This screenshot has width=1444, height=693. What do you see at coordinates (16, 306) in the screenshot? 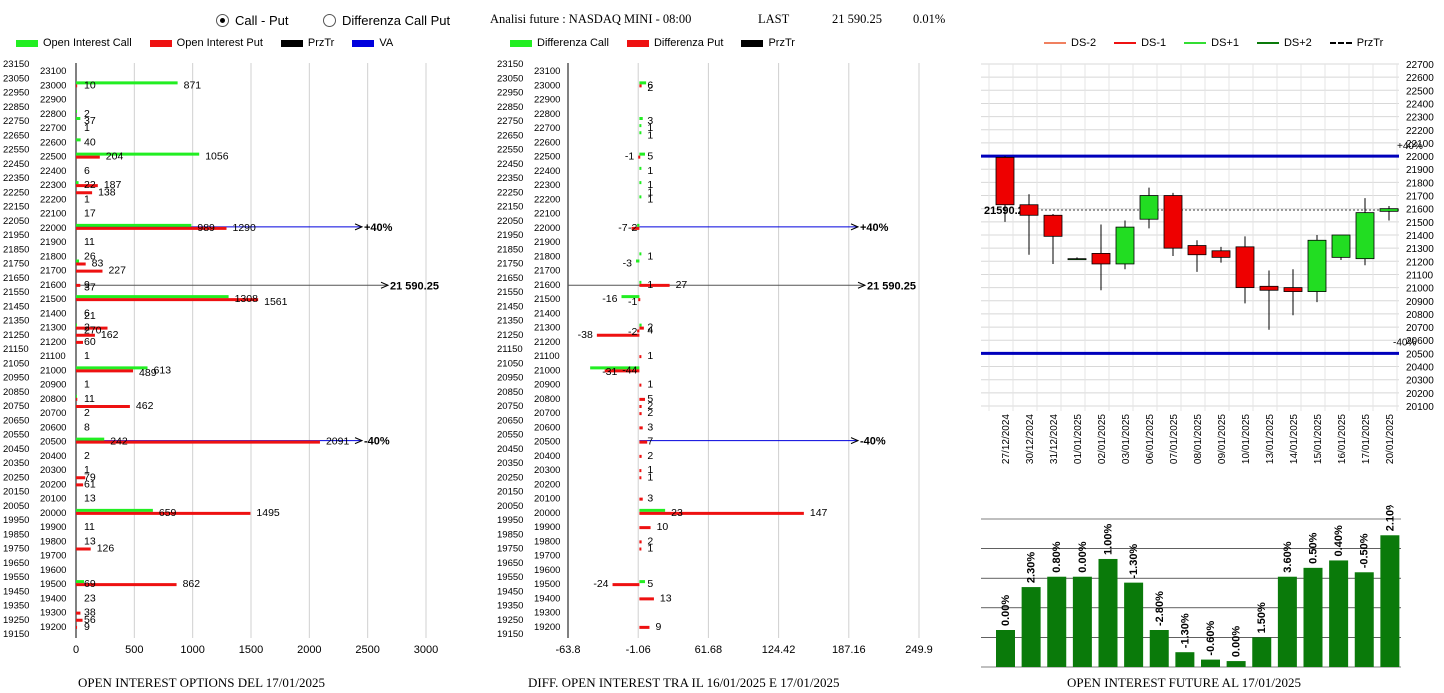
I see `strike-tick-label: 21450` at bounding box center [16, 306].